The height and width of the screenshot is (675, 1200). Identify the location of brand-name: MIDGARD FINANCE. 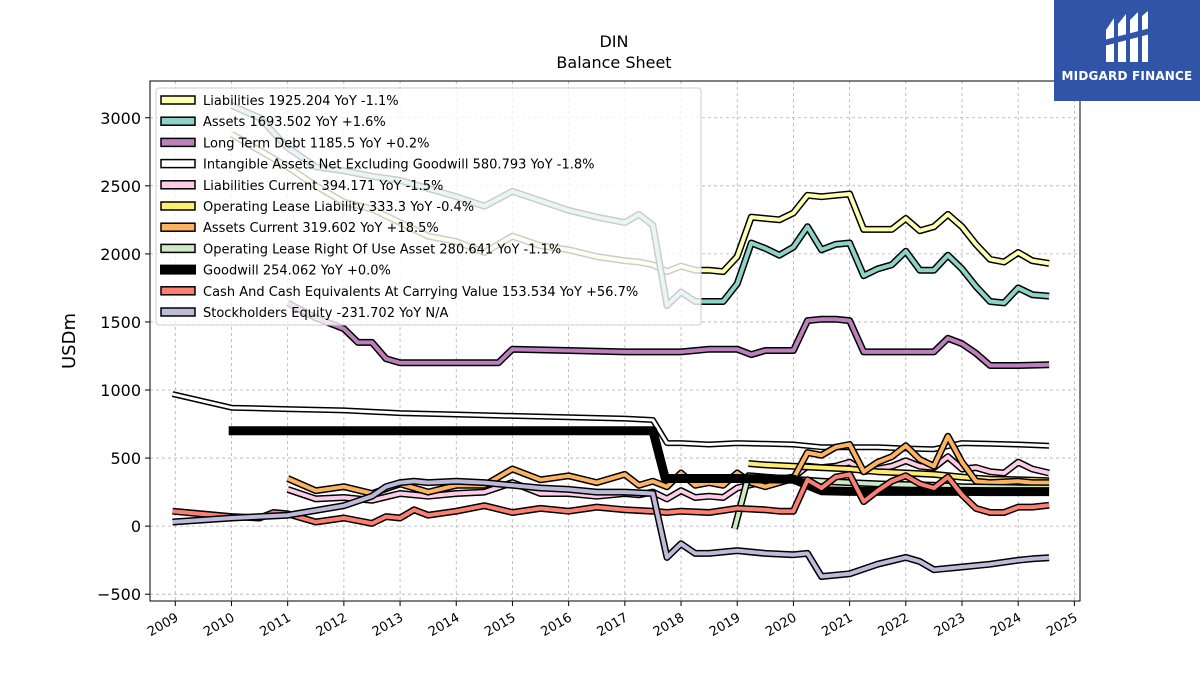
(1127, 76).